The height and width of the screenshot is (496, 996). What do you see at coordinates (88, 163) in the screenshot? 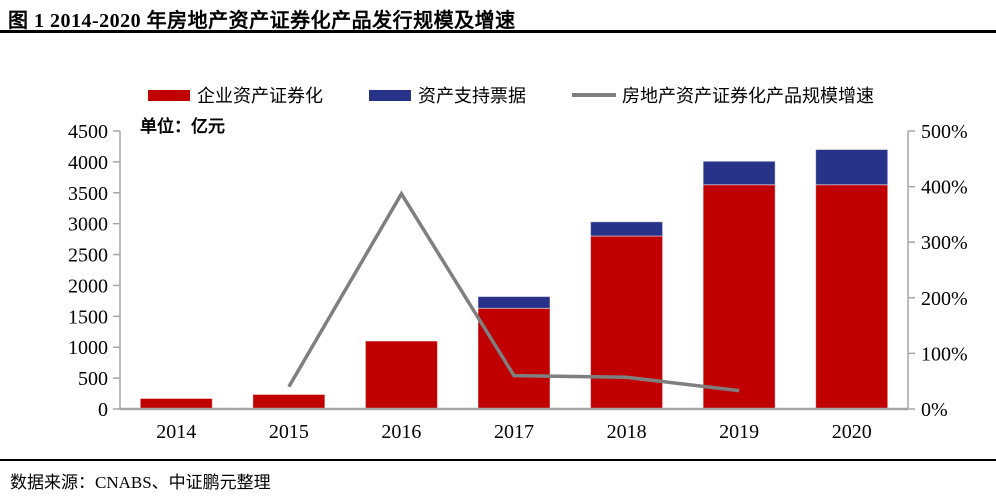
I see `left-axis-tick-label: 4000` at bounding box center [88, 163].